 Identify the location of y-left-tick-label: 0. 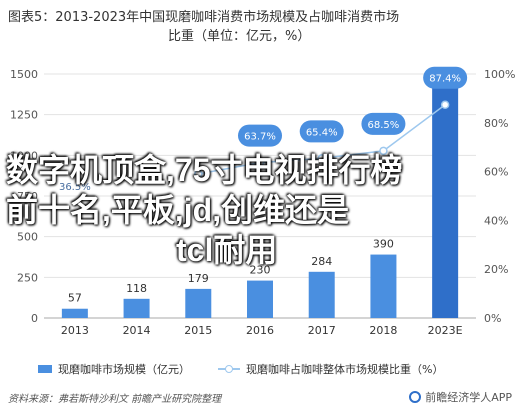
(34, 318).